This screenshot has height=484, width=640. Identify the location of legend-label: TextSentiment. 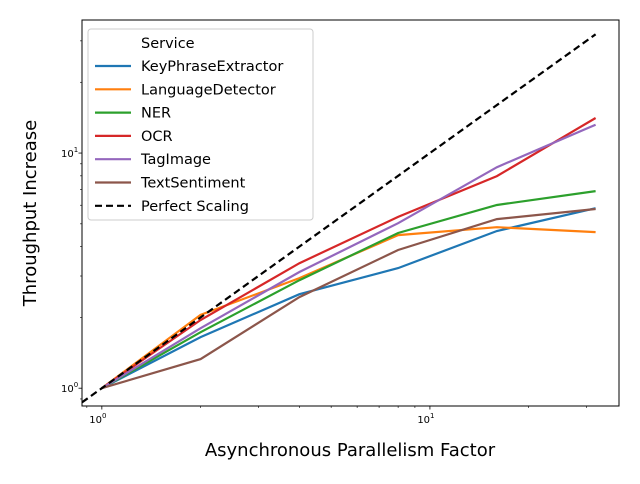
(193, 184).